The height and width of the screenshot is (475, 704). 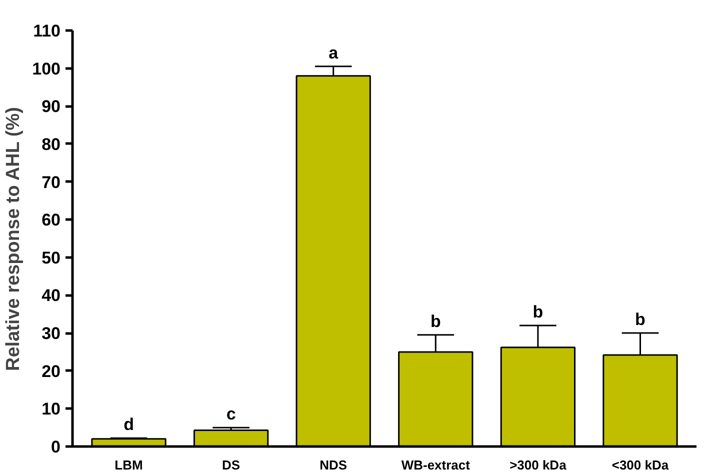 What do you see at coordinates (51, 296) in the screenshot?
I see `y-tick-label: 40` at bounding box center [51, 296].